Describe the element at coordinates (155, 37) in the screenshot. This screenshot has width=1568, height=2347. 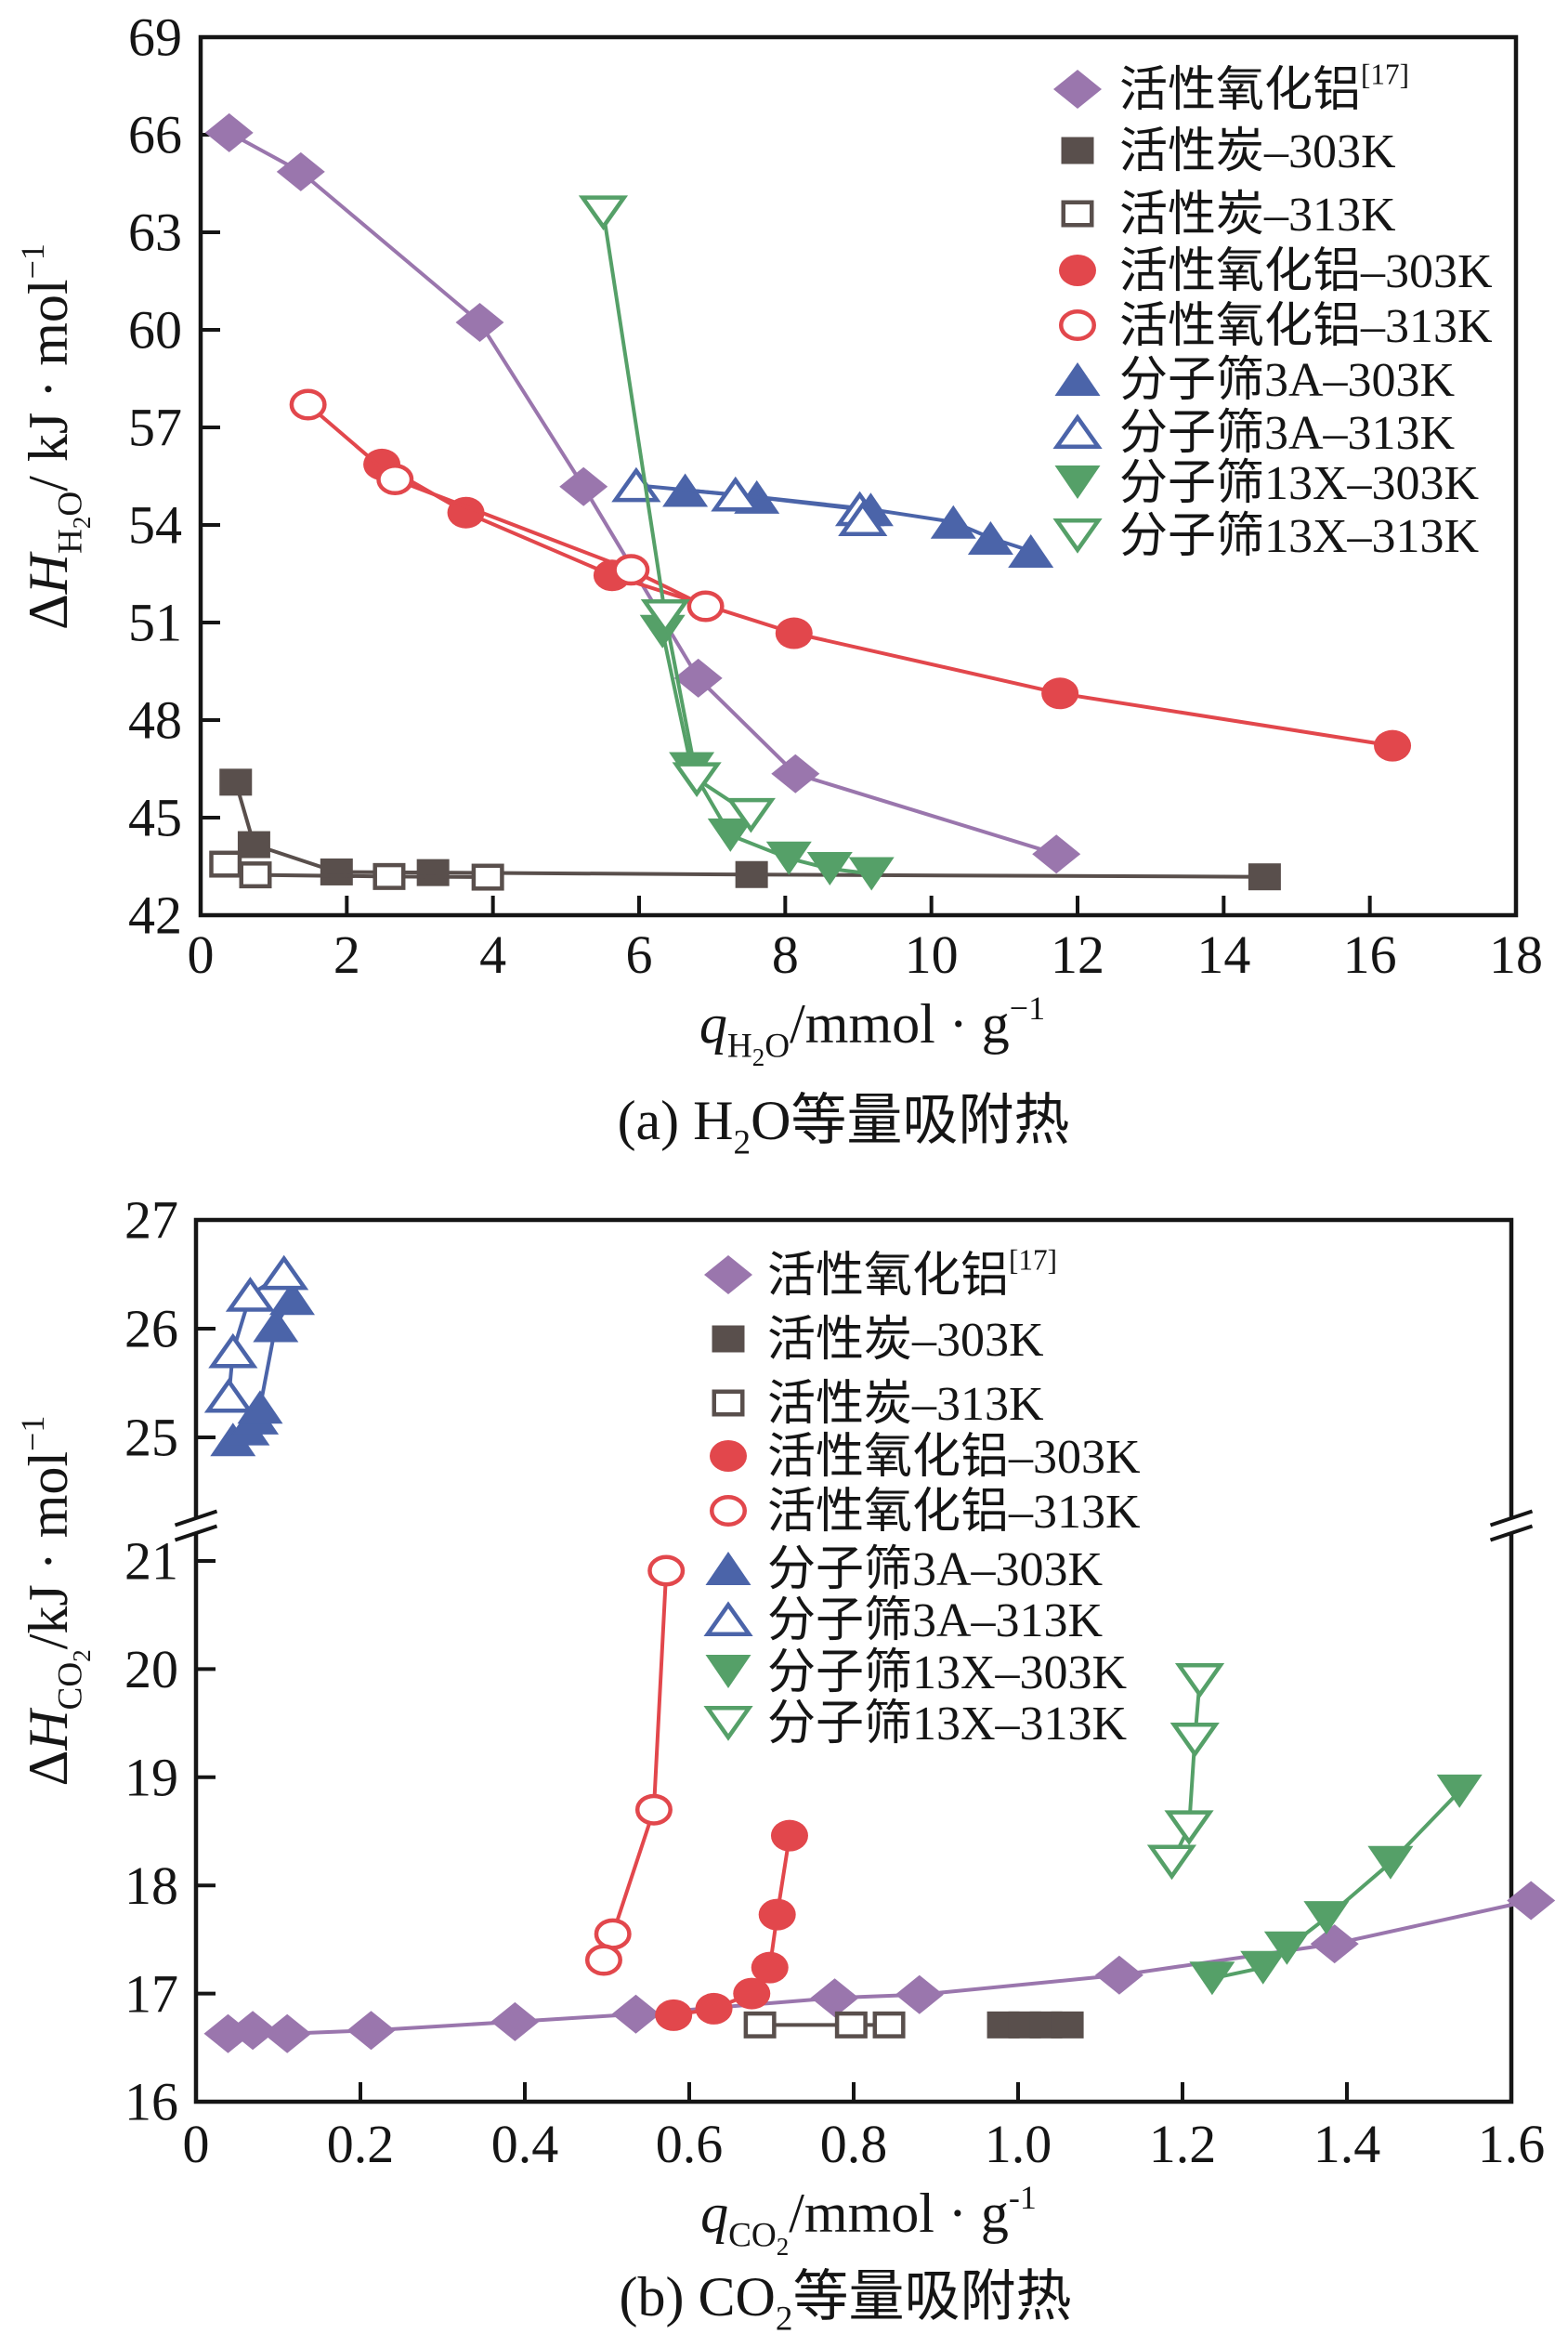
I see `y-tick-label: 69` at that location.